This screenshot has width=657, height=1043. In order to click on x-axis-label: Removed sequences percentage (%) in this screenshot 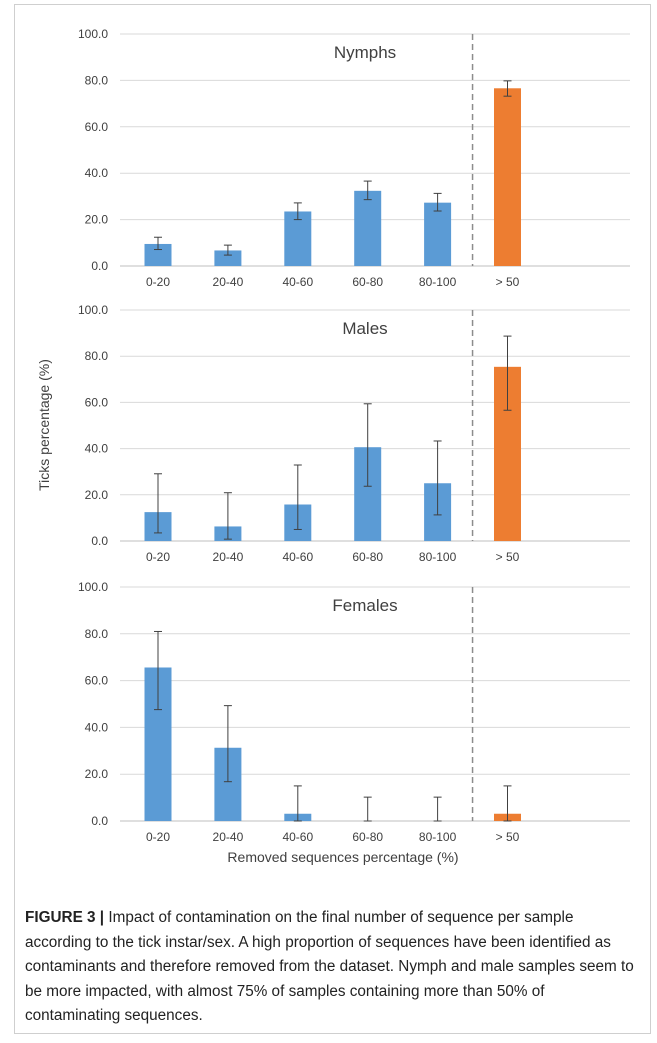, I will do `click(342, 857)`.